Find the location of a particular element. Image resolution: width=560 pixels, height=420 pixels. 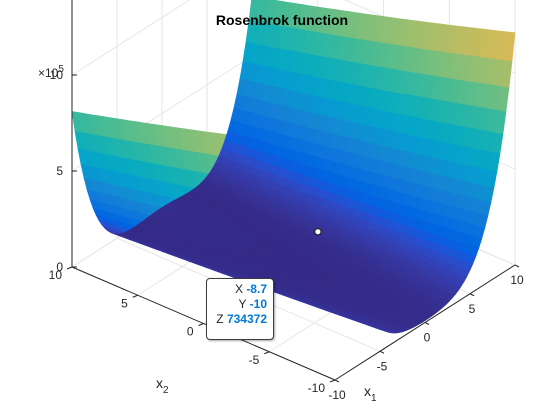

datatip: X -8.7 Y -10 Z 734372 is located at coordinates (240, 309).